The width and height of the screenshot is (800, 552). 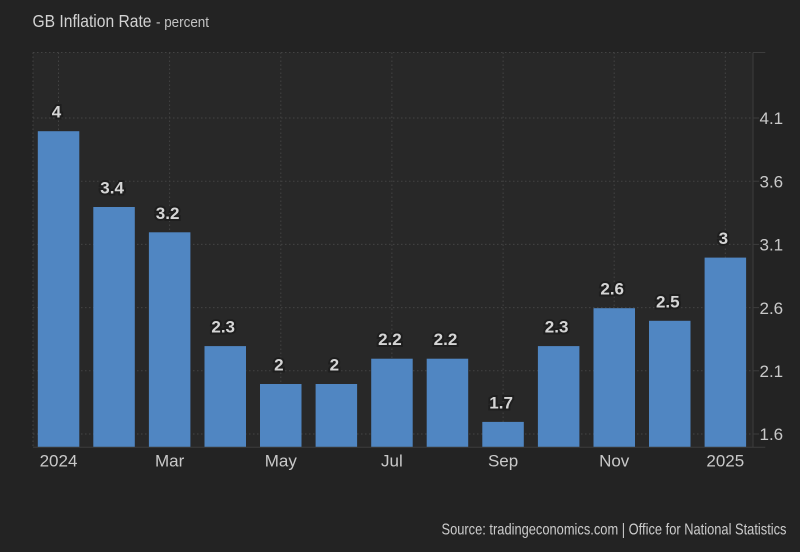 I want to click on svg-text: 4, so click(x=57, y=112).